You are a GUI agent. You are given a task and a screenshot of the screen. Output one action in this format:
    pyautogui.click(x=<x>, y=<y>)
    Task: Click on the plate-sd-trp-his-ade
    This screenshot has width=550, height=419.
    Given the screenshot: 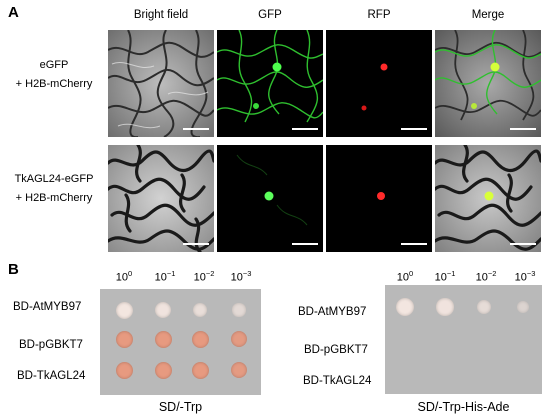 What is the action you would take?
    pyautogui.click(x=463, y=339)
    